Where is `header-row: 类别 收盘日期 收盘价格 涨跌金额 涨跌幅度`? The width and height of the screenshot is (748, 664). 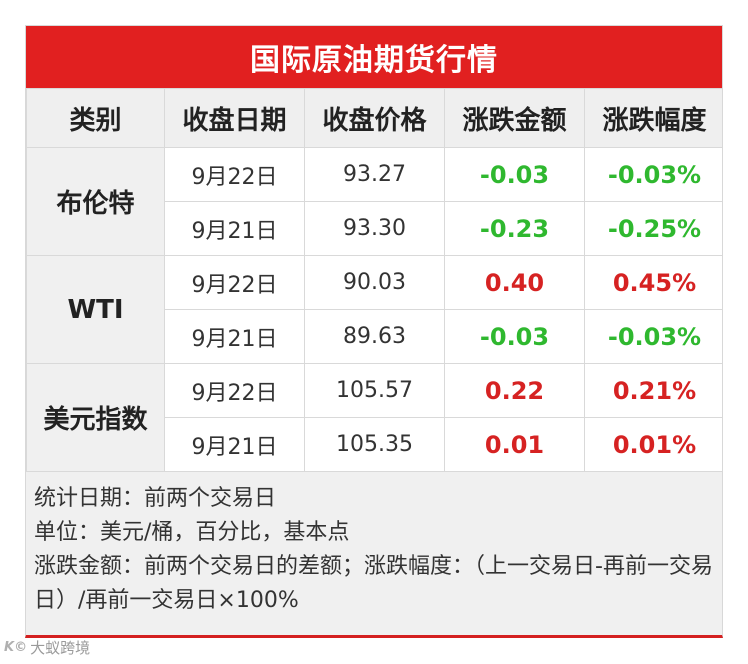 header-row: 类别 收盘日期 收盘价格 涨跌金额 涨跌幅度 is located at coordinates (374, 118).